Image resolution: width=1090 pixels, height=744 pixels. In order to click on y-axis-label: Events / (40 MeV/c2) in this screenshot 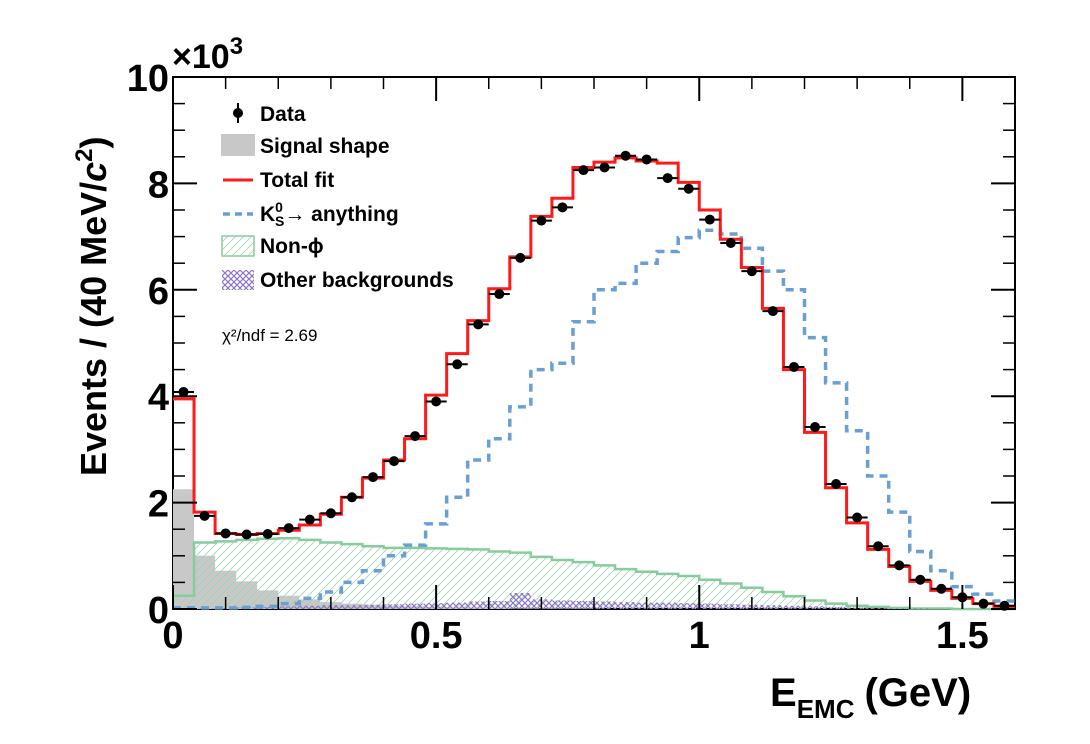, I will do `click(92, 306)`.